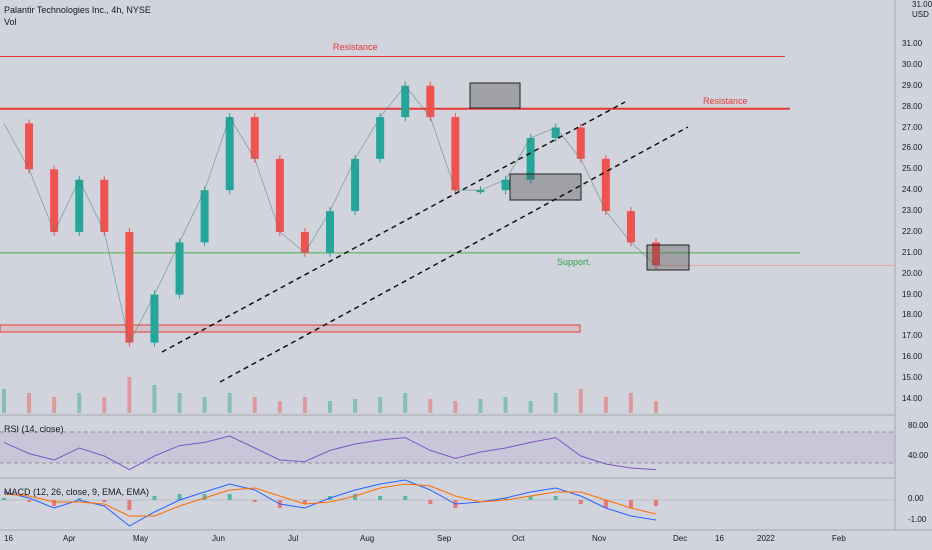  I want to click on demand-zone-box, so click(290, 328).